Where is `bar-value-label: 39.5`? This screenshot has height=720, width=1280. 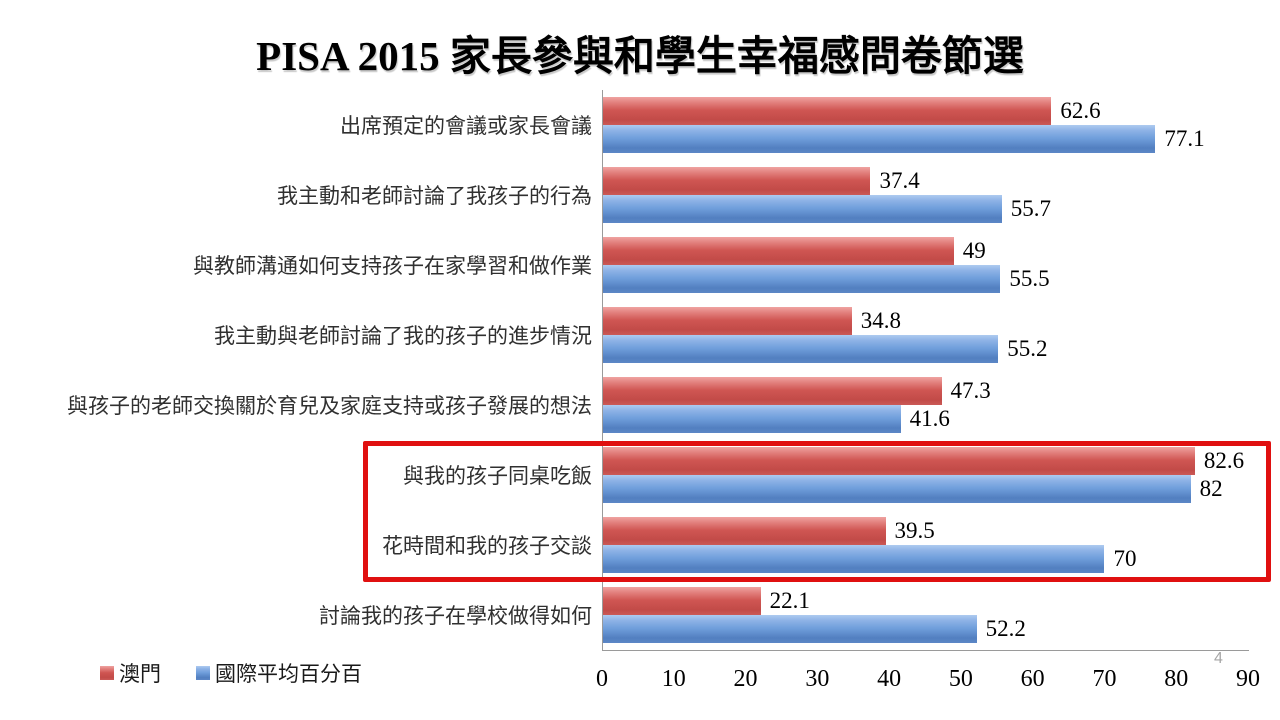 bar-value-label: 39.5 is located at coordinates (914, 530).